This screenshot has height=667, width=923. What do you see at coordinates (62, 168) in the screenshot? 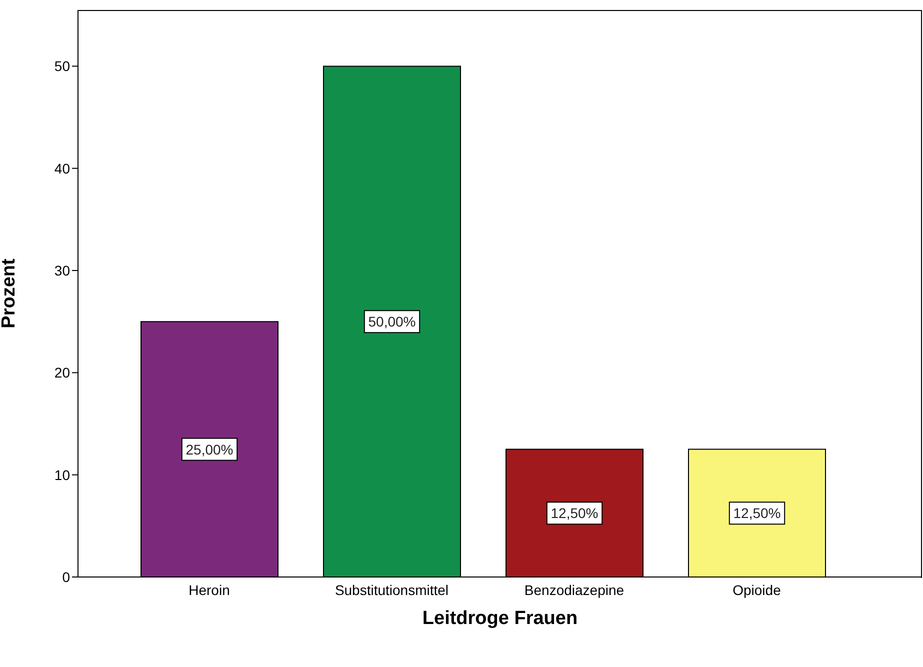
I see `y-tick-label: 40` at bounding box center [62, 168].